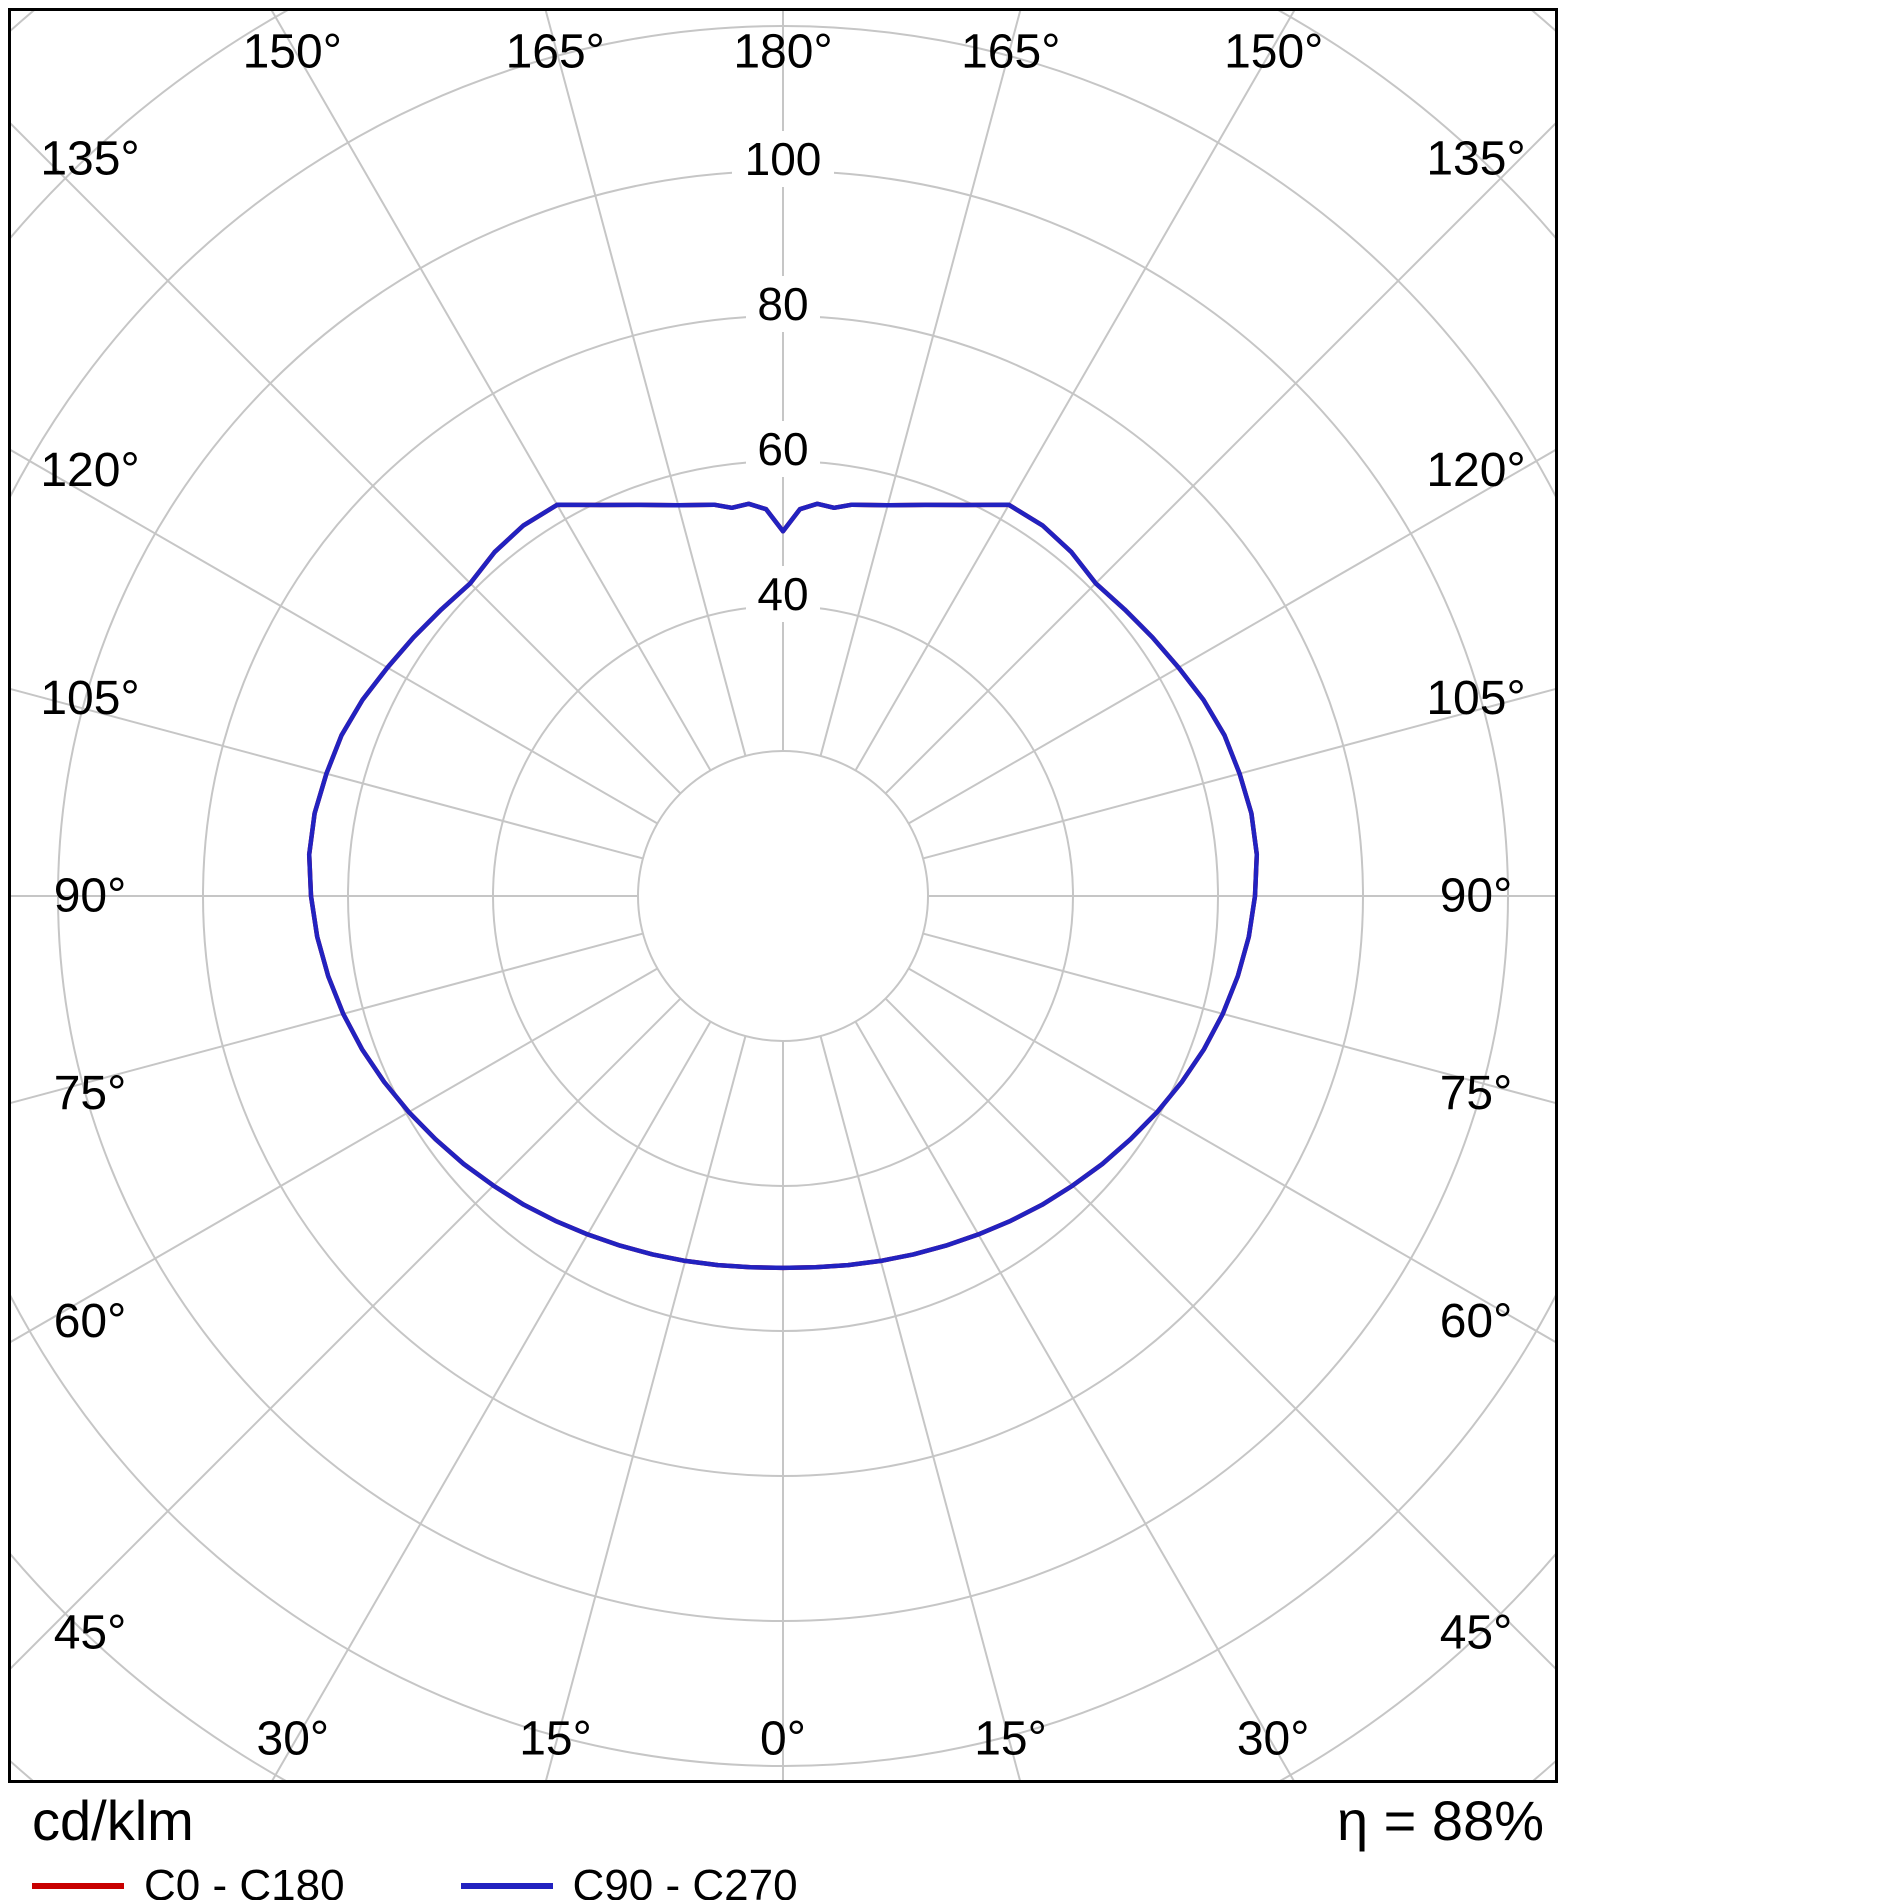  What do you see at coordinates (783, 376) in the screenshot?
I see `ring-labels: 40 60 80 100` at bounding box center [783, 376].